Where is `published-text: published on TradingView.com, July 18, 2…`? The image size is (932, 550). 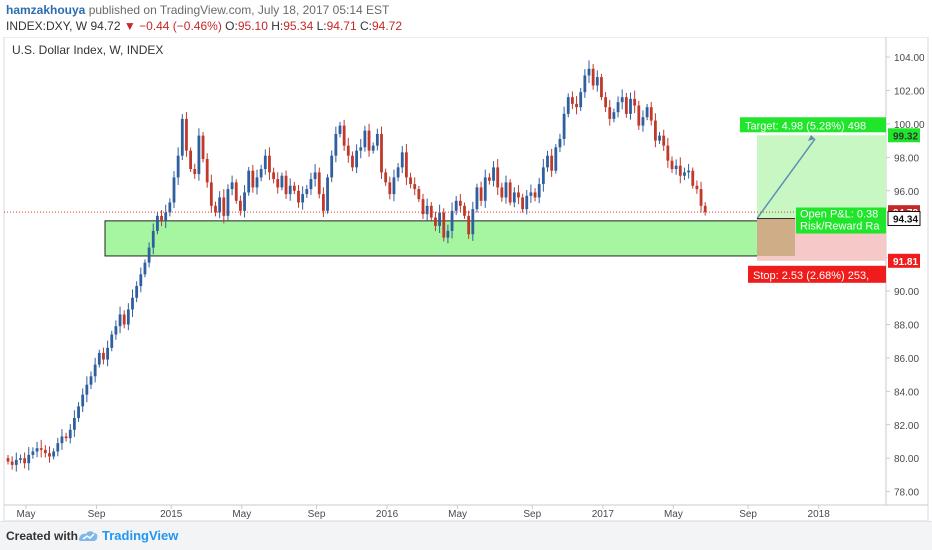 published-text: published on TradingView.com, July 18, 2… is located at coordinates (239, 10).